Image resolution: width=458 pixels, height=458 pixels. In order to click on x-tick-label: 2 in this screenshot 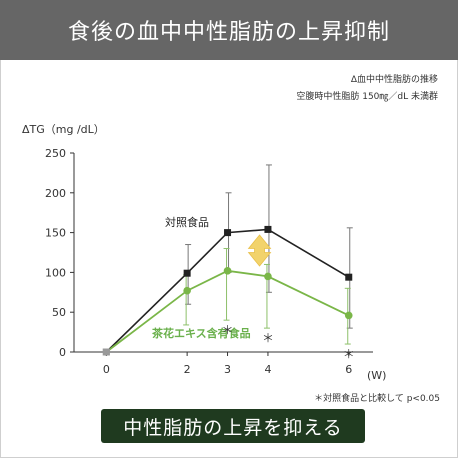, I will do `click(187, 369)`.